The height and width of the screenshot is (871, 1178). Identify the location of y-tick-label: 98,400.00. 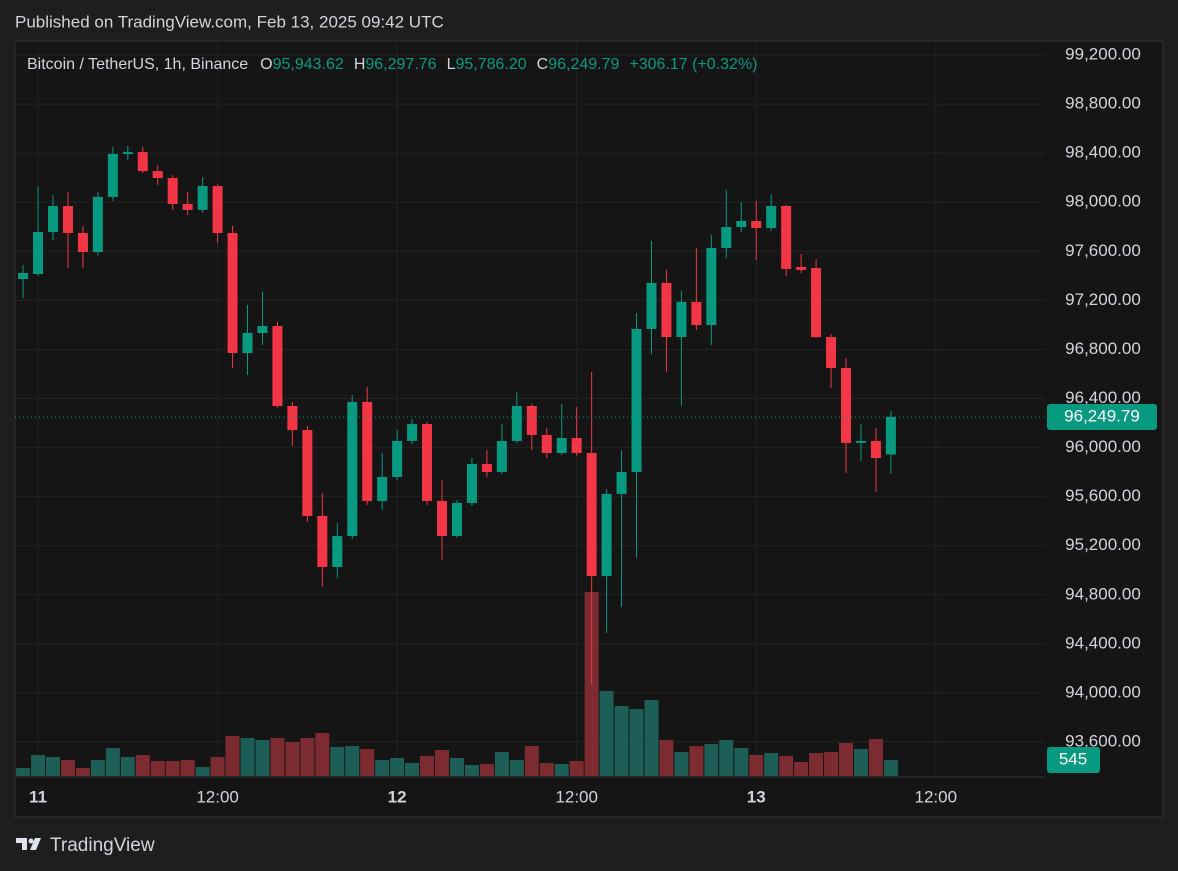
(1103, 152).